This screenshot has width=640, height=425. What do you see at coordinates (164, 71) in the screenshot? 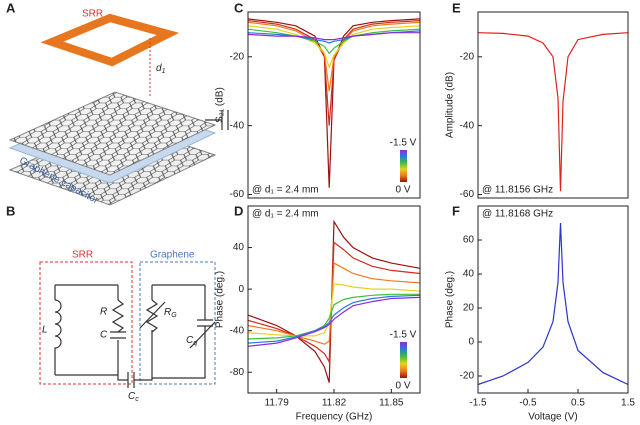
I see `distance-sub: 1` at bounding box center [164, 71].